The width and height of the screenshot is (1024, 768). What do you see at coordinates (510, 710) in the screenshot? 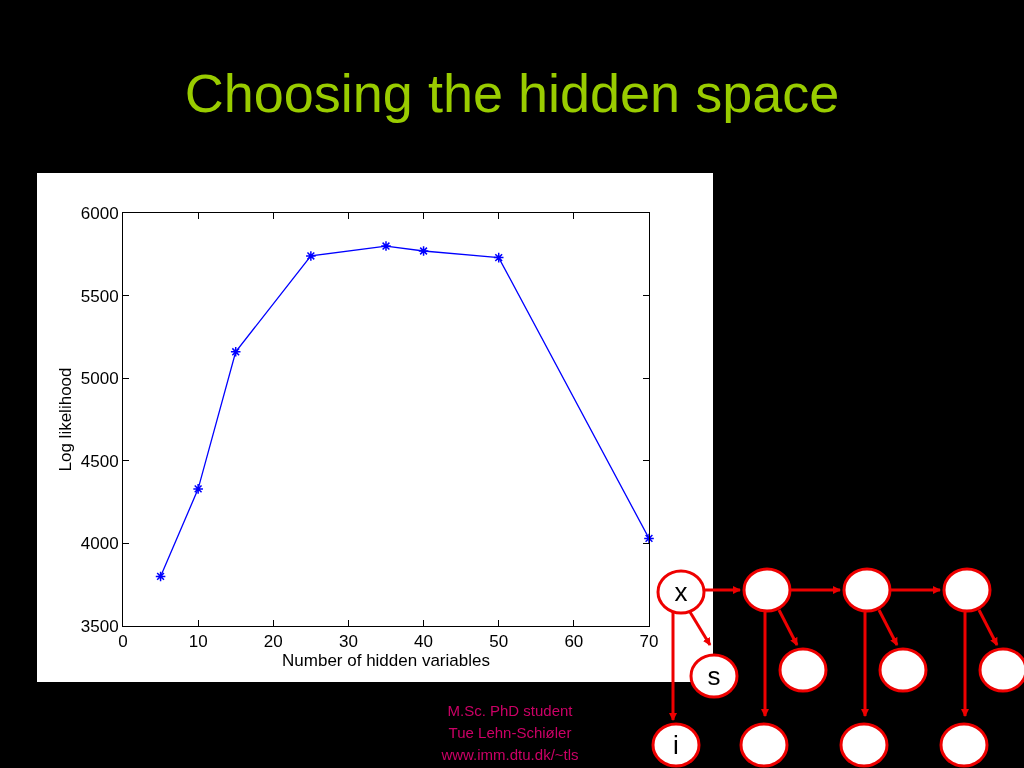
I see `text: M.Sc. PhD student` at bounding box center [510, 710].